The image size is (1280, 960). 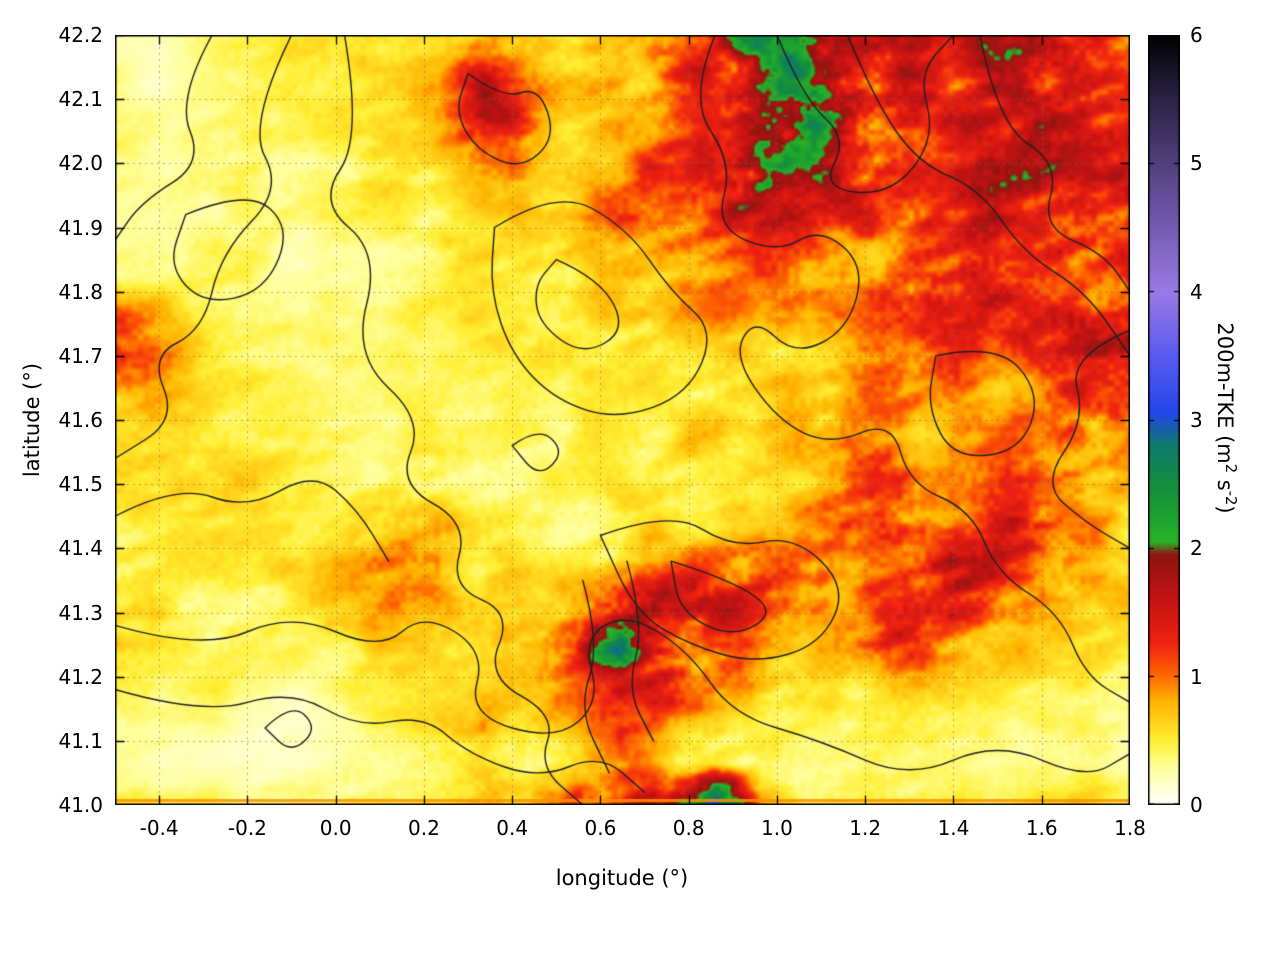 What do you see at coordinates (1196, 291) in the screenshot?
I see `colorbar-tick-label: 4` at bounding box center [1196, 291].